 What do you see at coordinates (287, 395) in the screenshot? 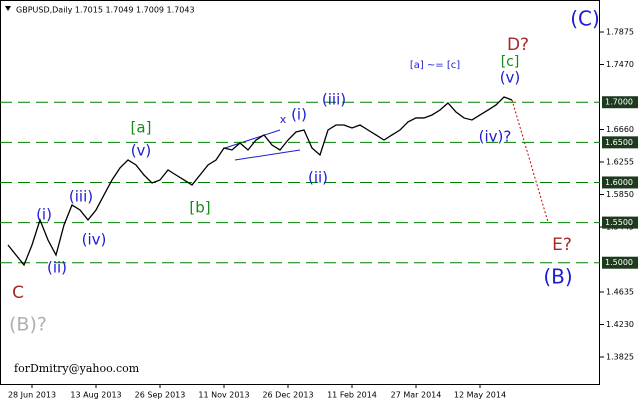
I see `x-tick-label: 26 Dec 2013` at bounding box center [287, 395].